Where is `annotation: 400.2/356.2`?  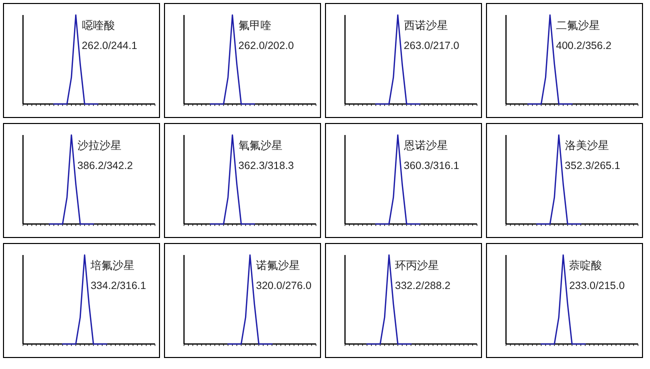
annotation: 400.2/356.2 is located at coordinates (584, 46).